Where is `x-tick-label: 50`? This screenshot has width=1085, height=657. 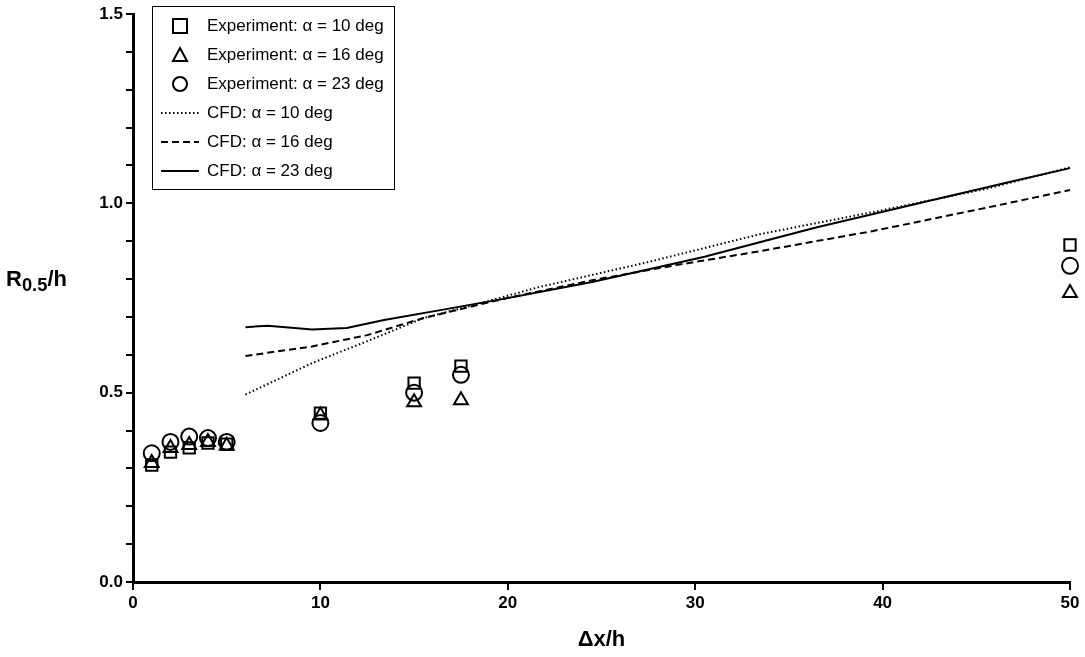 x-tick-label: 50 is located at coordinates (1070, 602).